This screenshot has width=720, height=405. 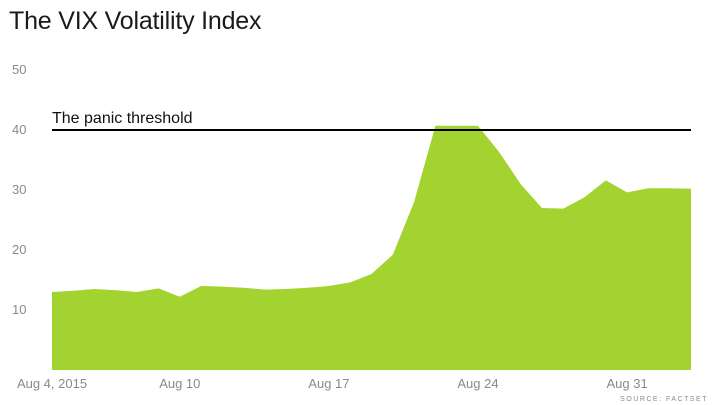 What do you see at coordinates (371, 120) in the screenshot?
I see `panic-threshold: The panic threshold` at bounding box center [371, 120].